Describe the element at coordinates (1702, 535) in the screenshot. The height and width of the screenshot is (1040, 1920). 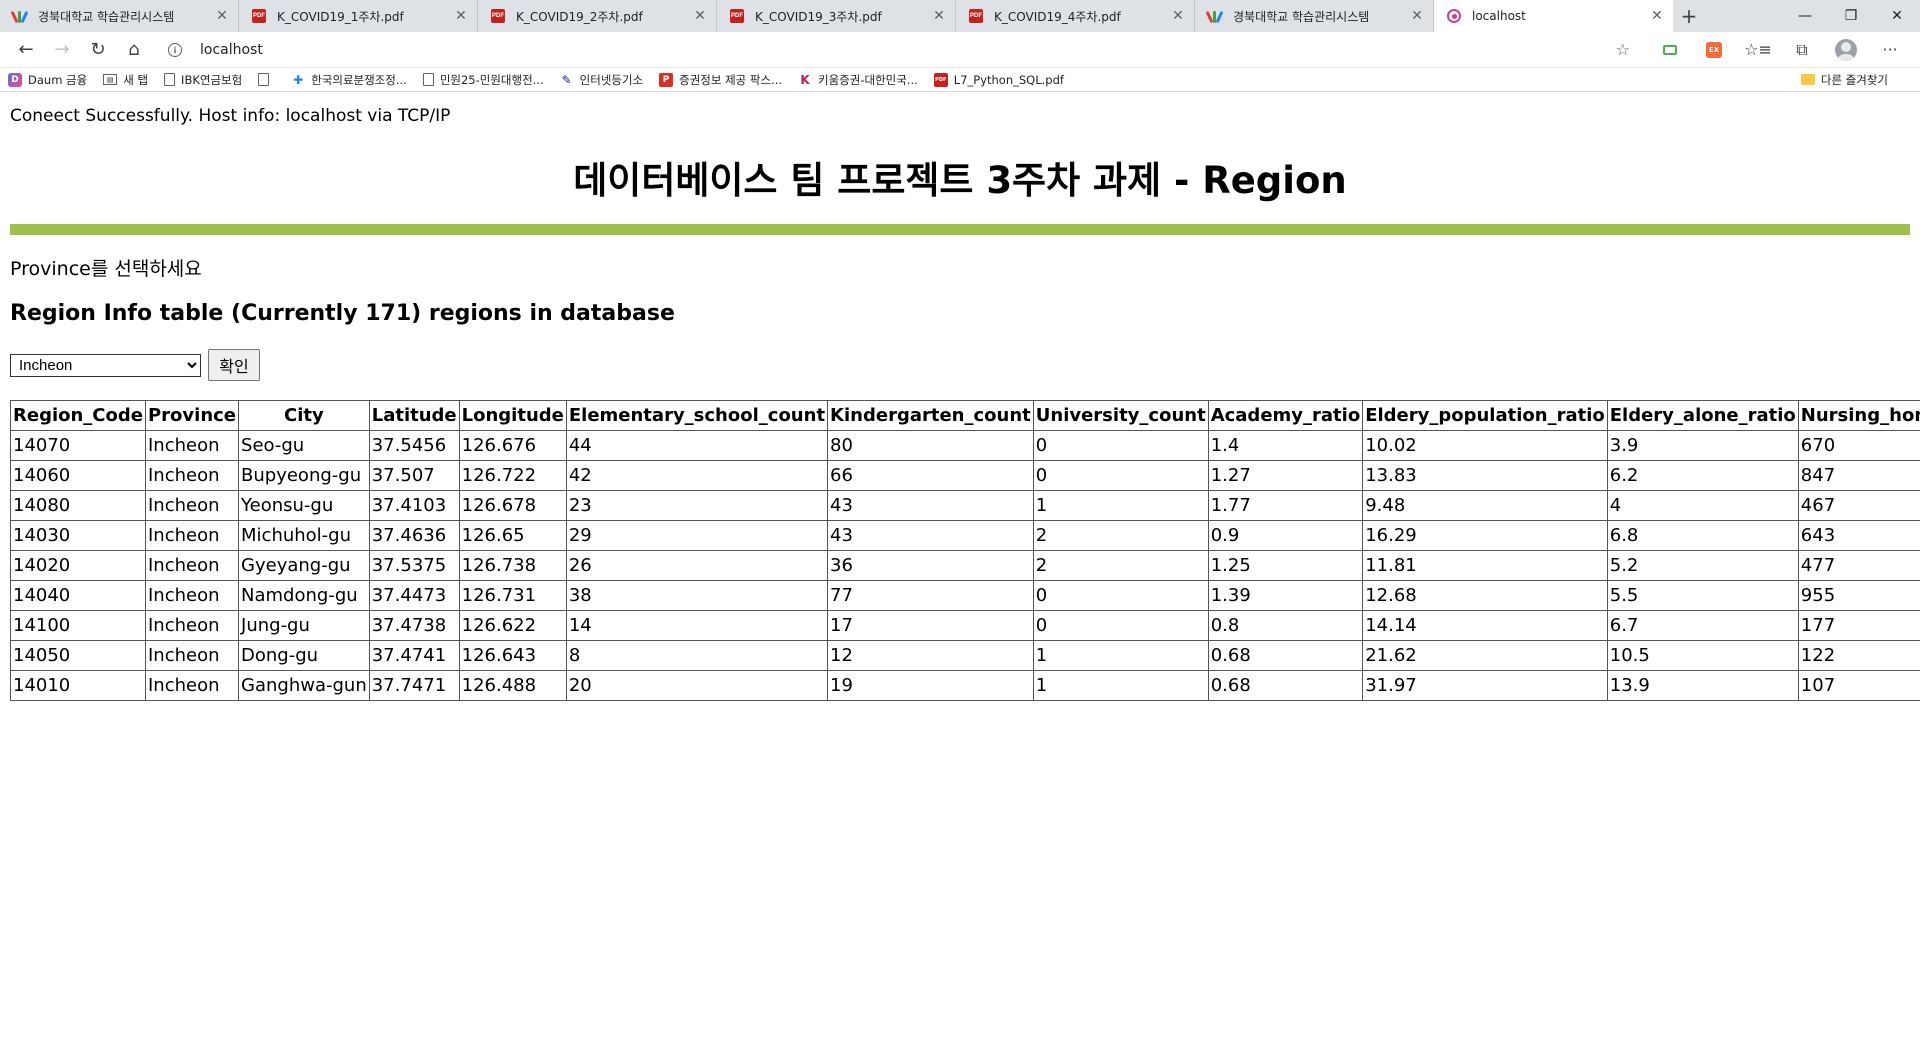
I see `table-cell: 6.8` at that location.